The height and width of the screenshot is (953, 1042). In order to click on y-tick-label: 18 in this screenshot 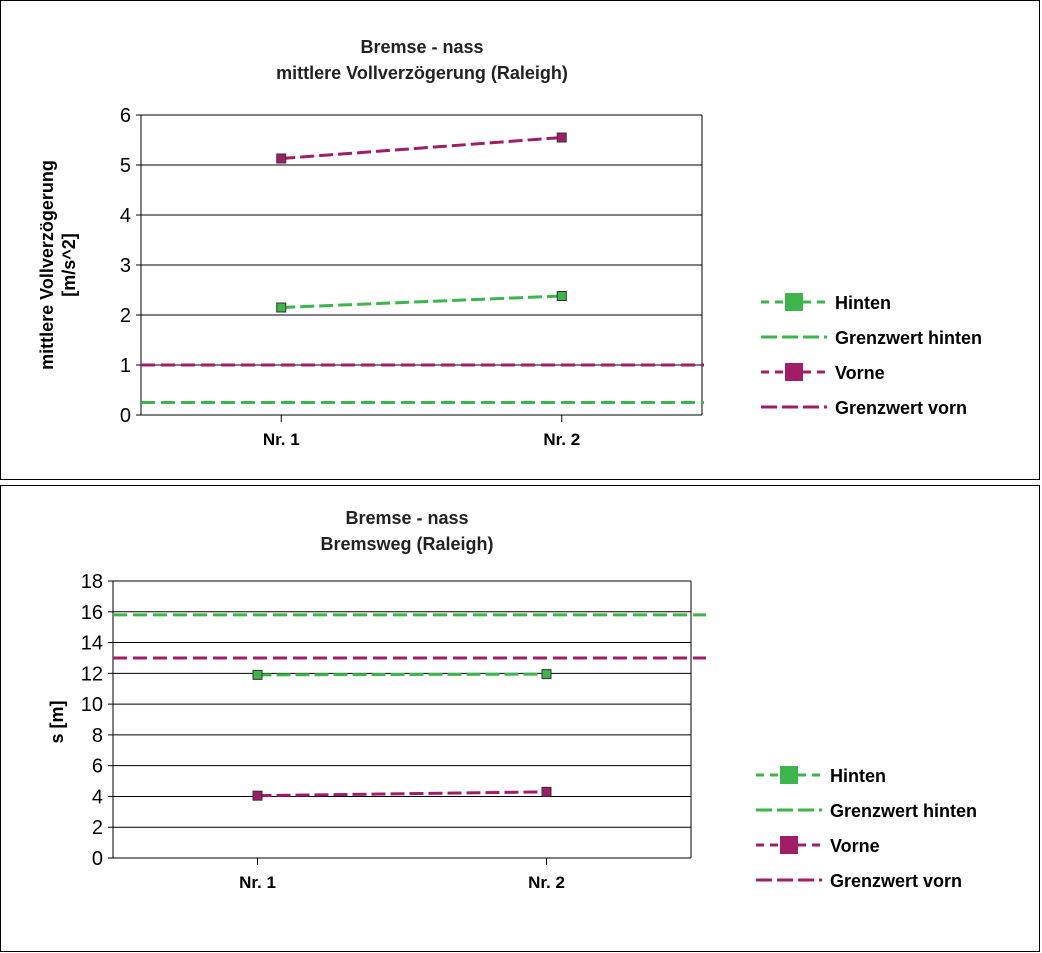, I will do `click(92, 582)`.